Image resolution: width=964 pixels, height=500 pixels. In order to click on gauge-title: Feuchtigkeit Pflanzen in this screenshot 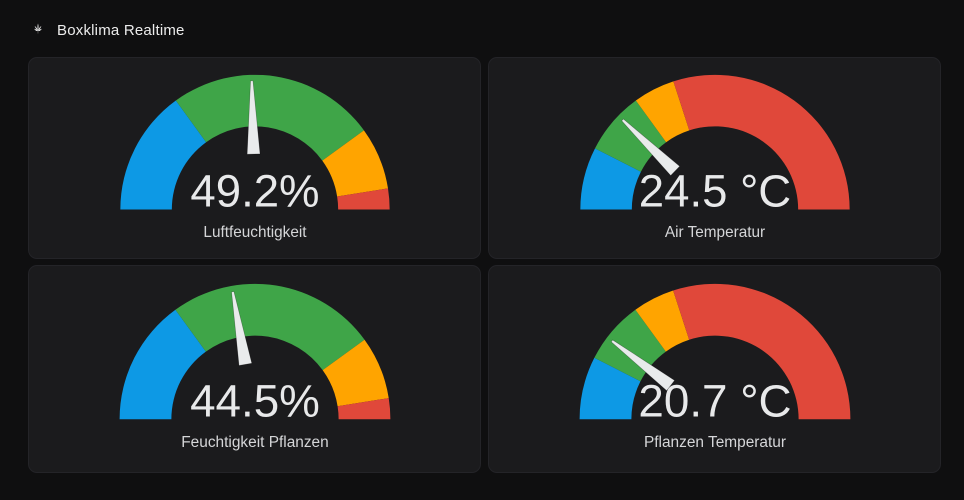, I will do `click(254, 442)`.